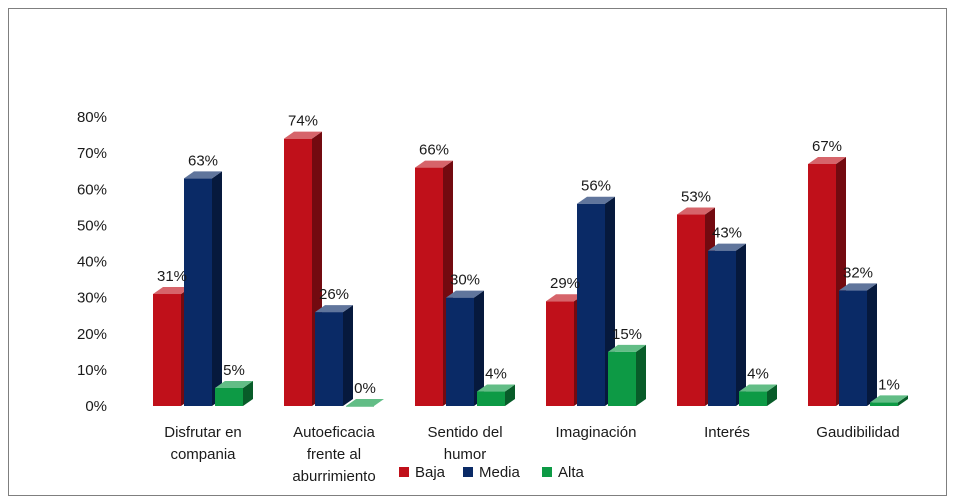 This screenshot has height=500, width=953. Describe the element at coordinates (565, 283) in the screenshot. I see `data-label: 29%` at that location.